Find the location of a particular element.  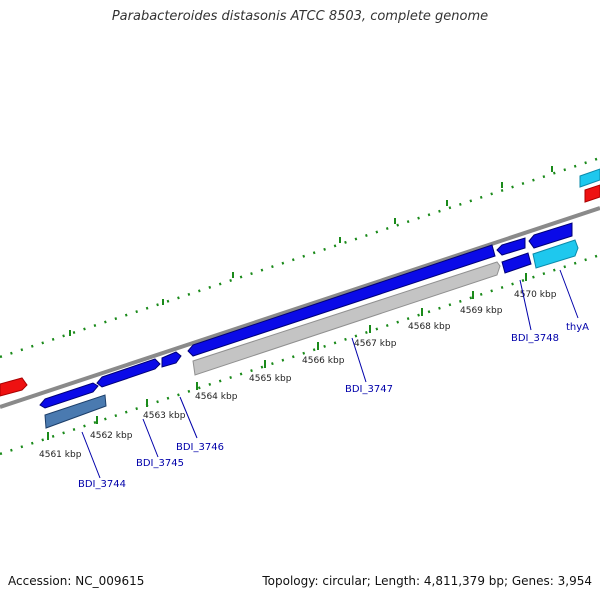

feature-bdi-3748-upper is located at coordinates (511, 246).